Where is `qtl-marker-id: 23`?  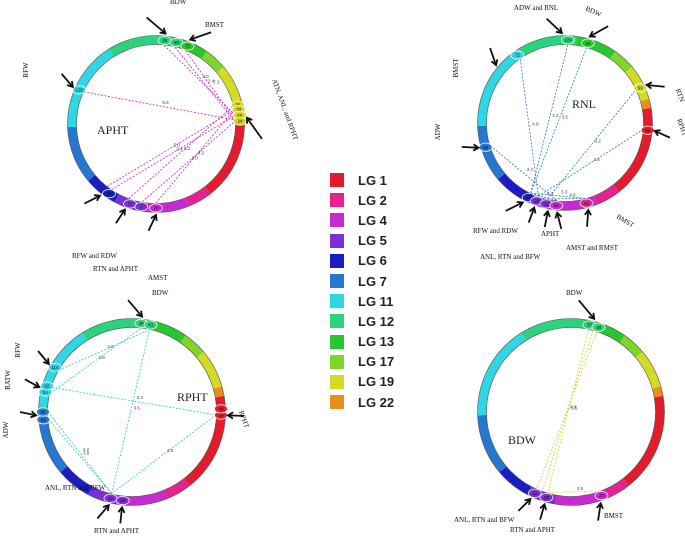
qtl-marker-id: 23 is located at coordinates (602, 495).